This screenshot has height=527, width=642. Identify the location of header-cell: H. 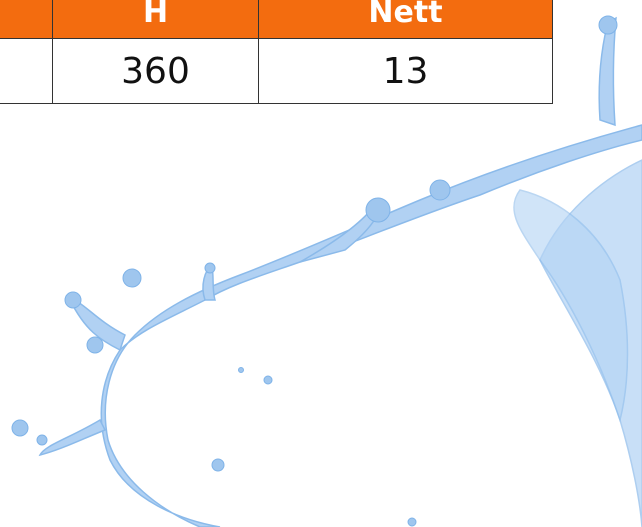
(155, 19).